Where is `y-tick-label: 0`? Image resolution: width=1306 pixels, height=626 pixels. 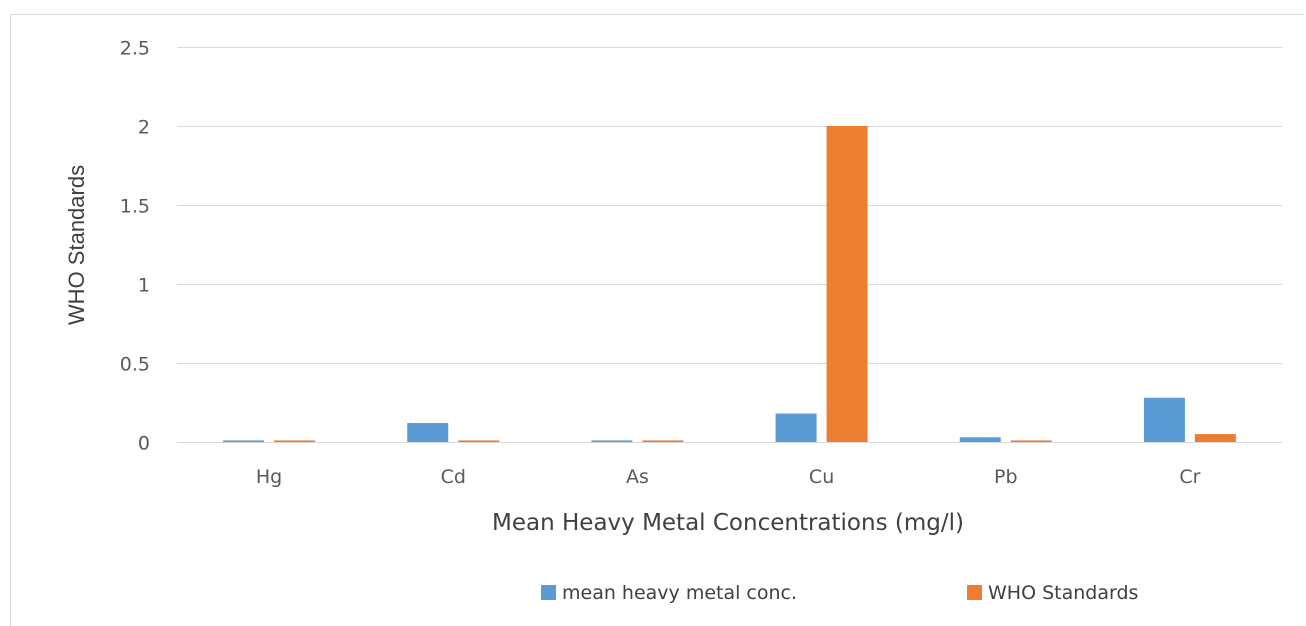
y-tick-label: 0 is located at coordinates (144, 444).